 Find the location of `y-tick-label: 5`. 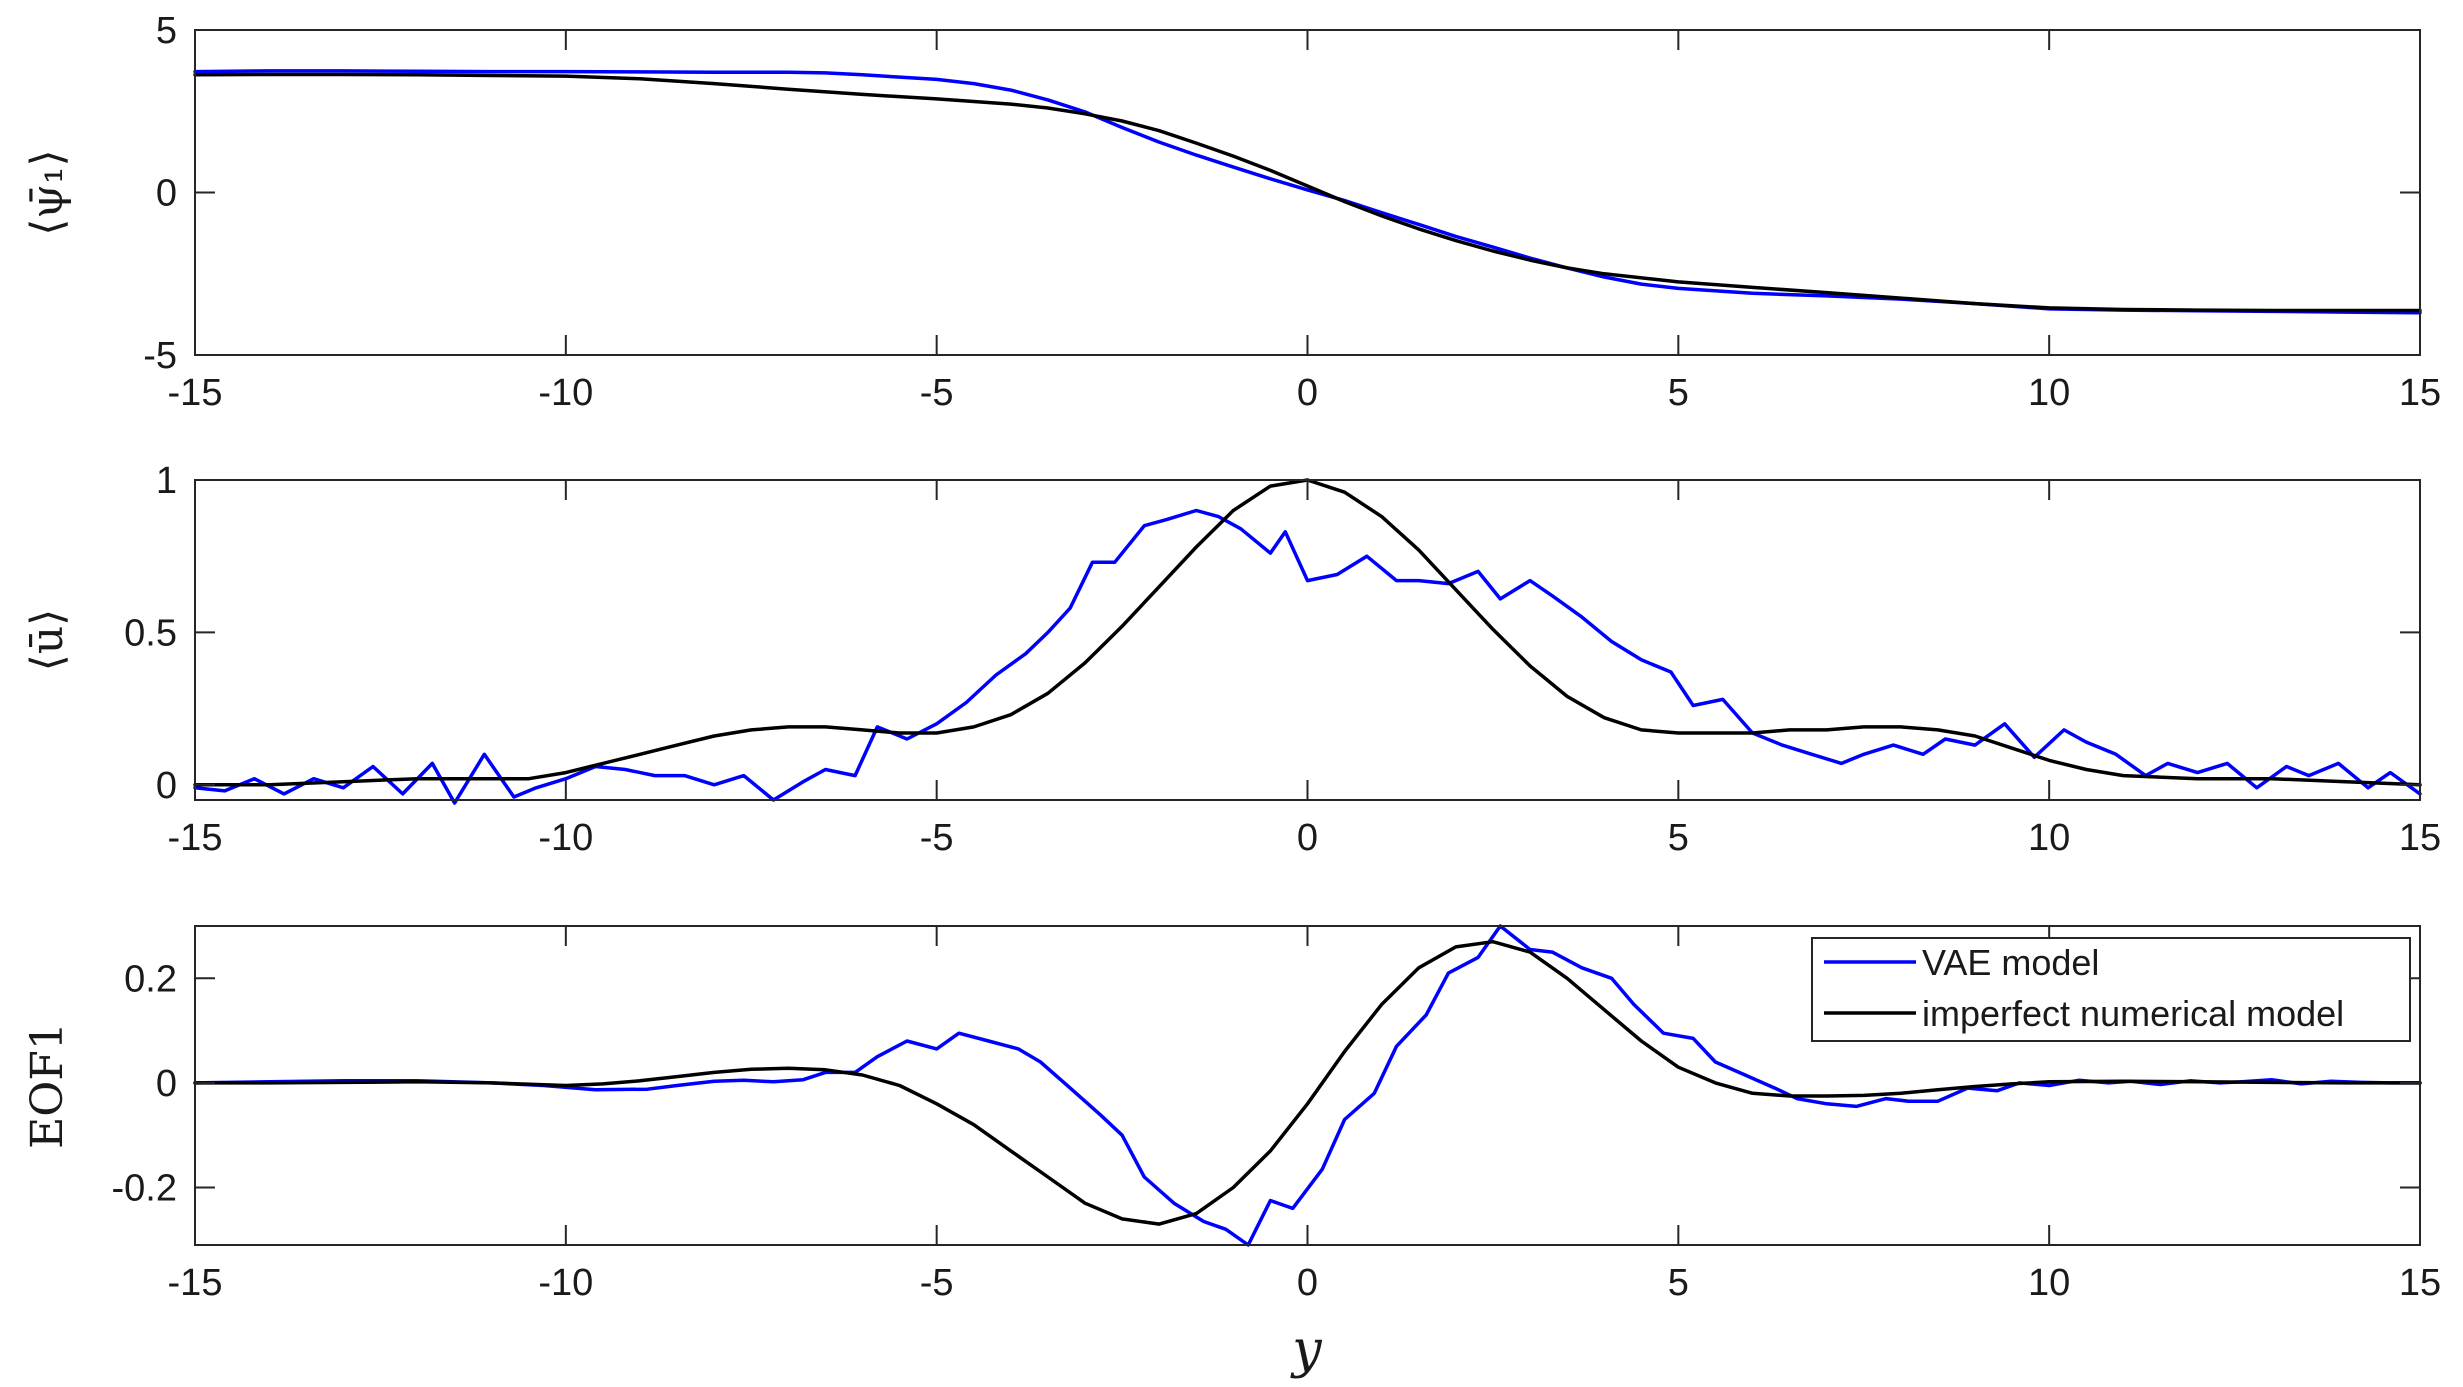

y-tick-label: 5 is located at coordinates (166, 31).